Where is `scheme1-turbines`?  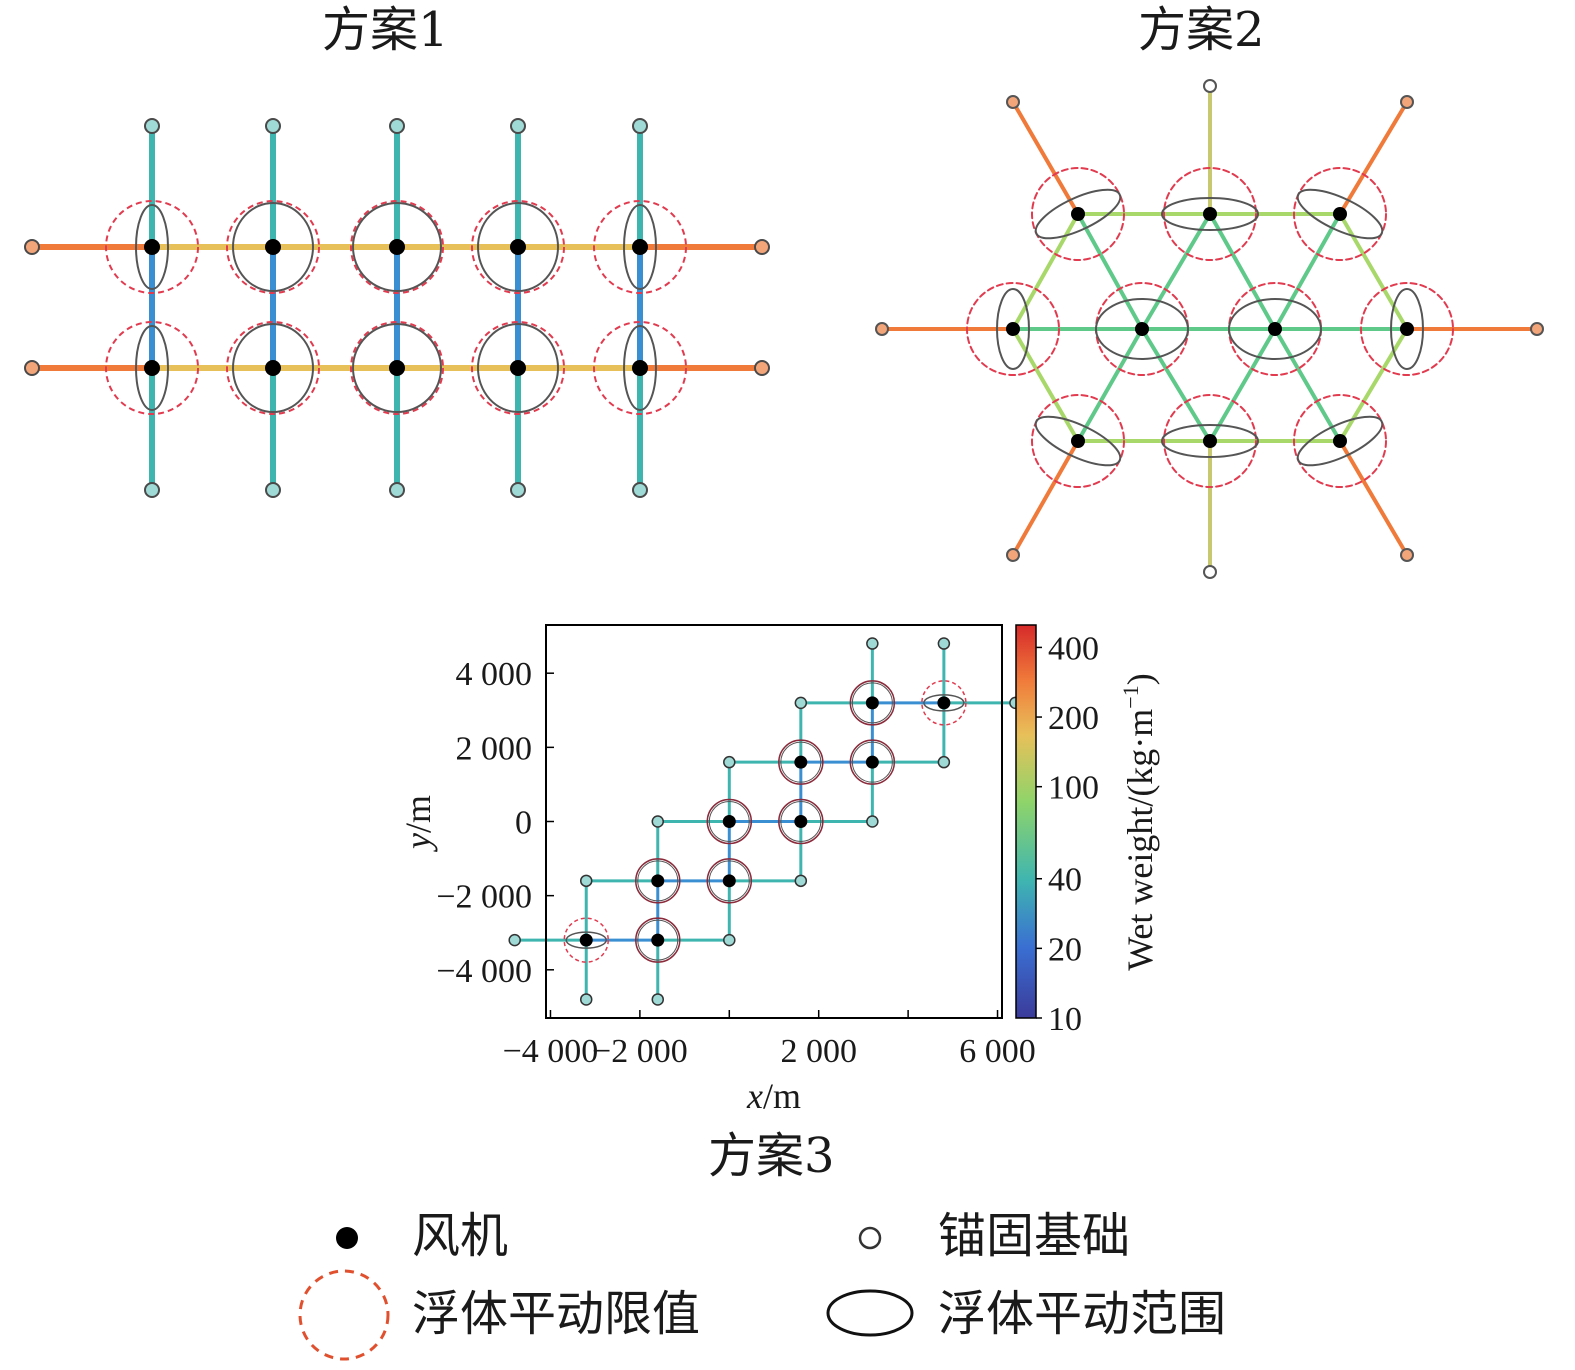
scheme1-turbines is located at coordinates (396, 307).